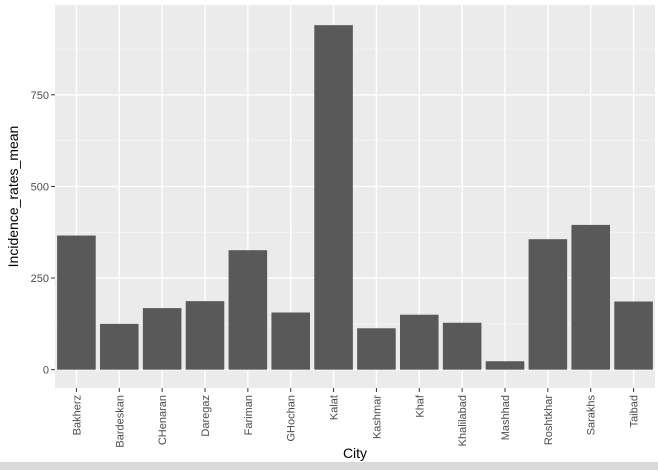  I want to click on y-axis: 0 250 500 750, so click(43, 233).